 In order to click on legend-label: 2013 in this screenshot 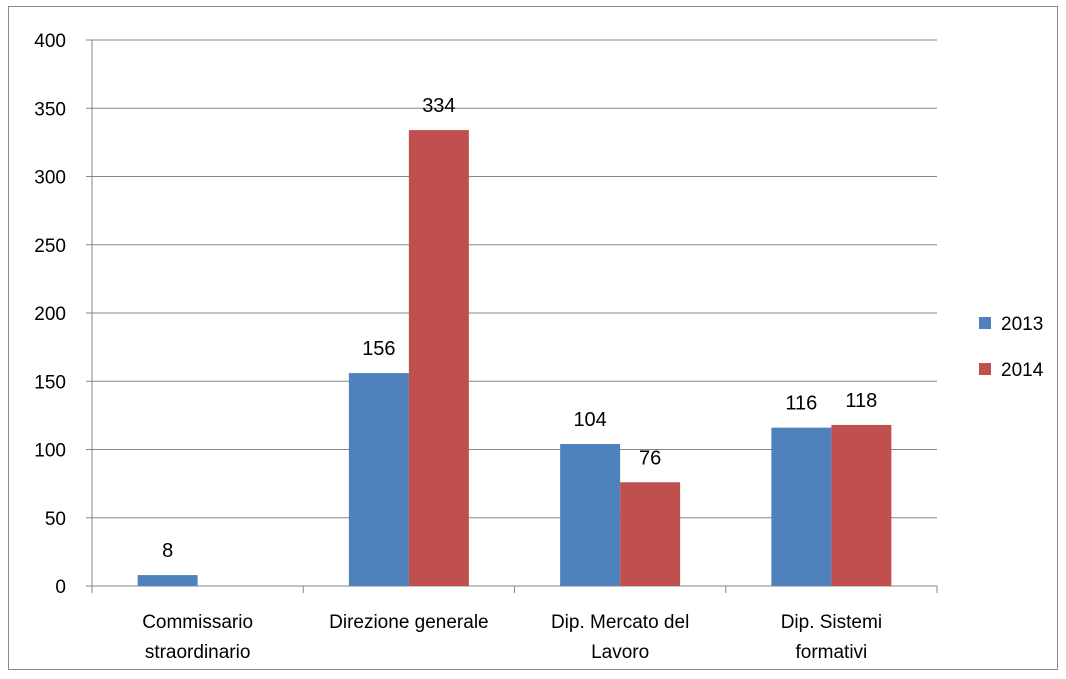, I will do `click(1022, 324)`.